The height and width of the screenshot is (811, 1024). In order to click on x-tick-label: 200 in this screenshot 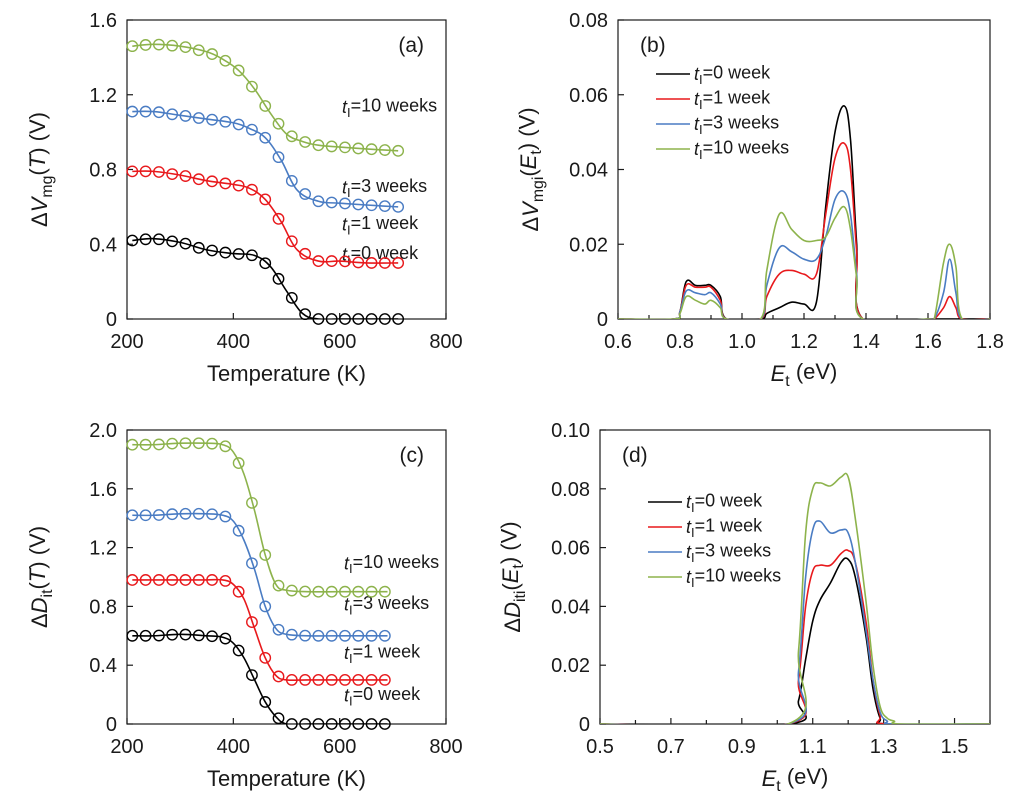, I will do `click(126, 342)`.